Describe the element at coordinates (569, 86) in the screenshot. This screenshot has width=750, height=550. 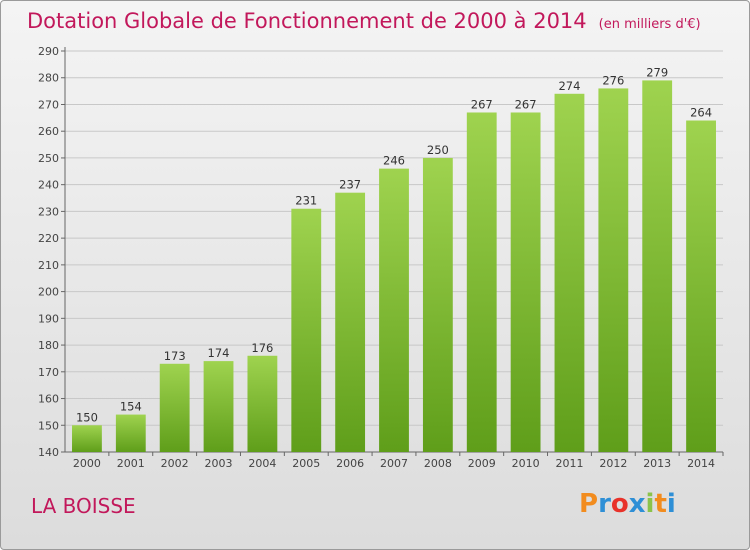
I see `value-label: 274` at that location.